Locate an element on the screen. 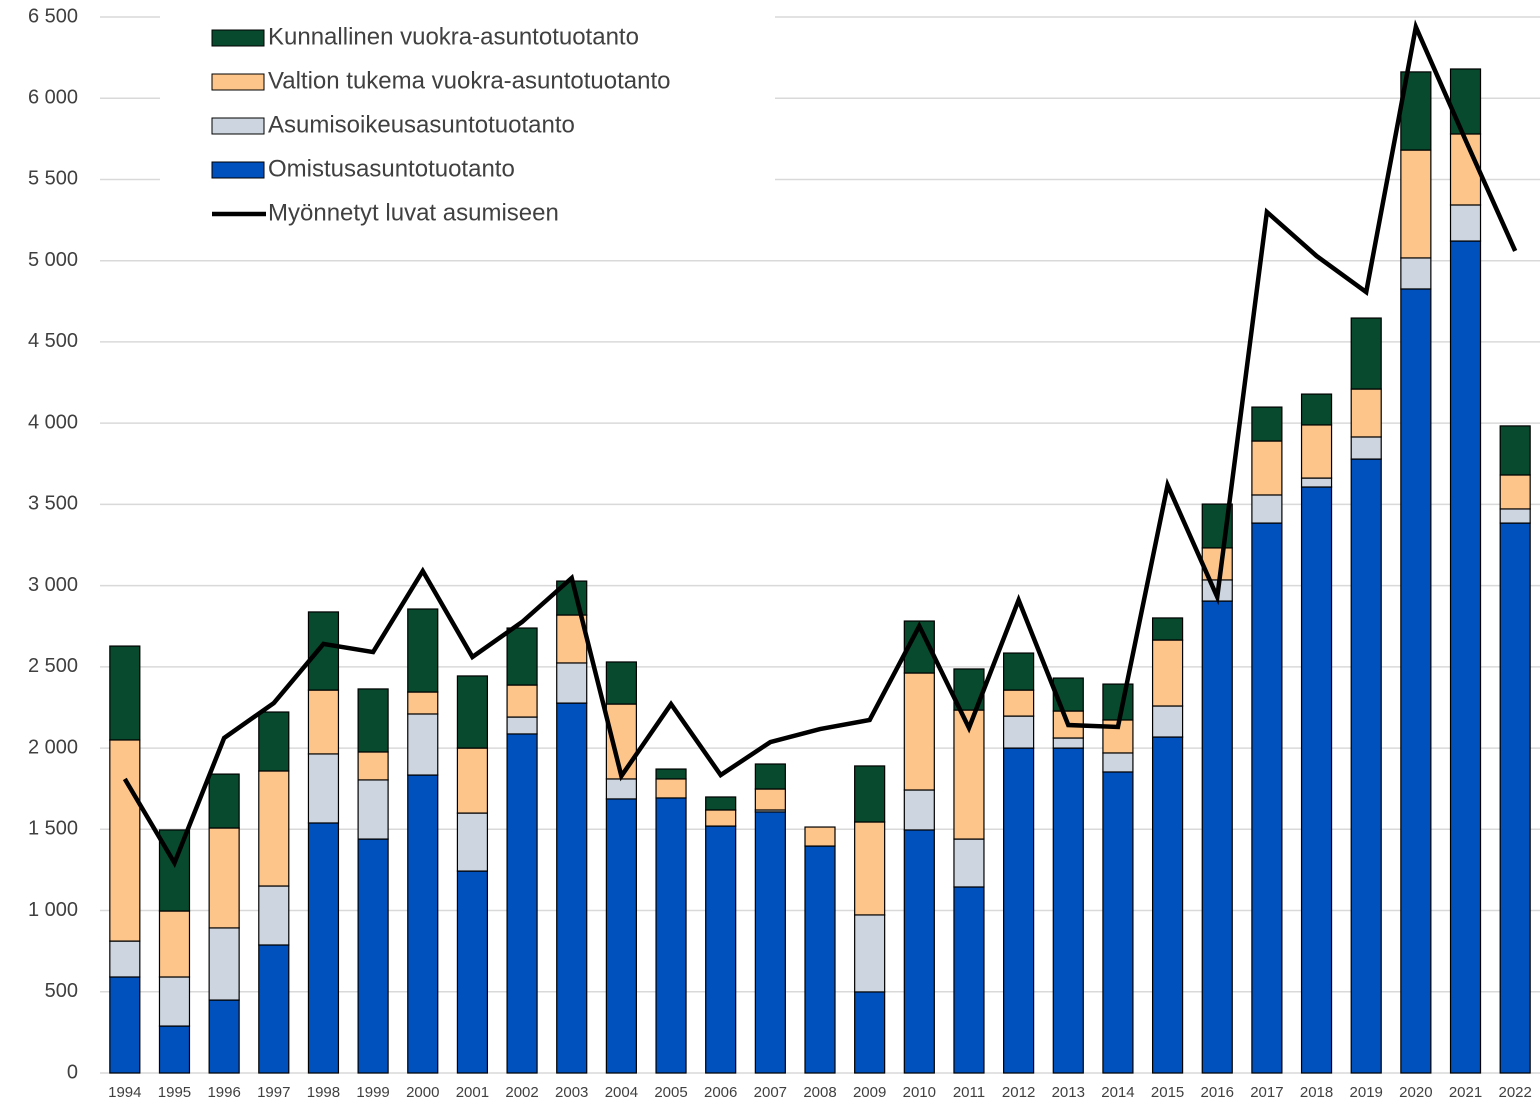 The height and width of the screenshot is (1103, 1540). x-tick-label: 2007 is located at coordinates (770, 1092).